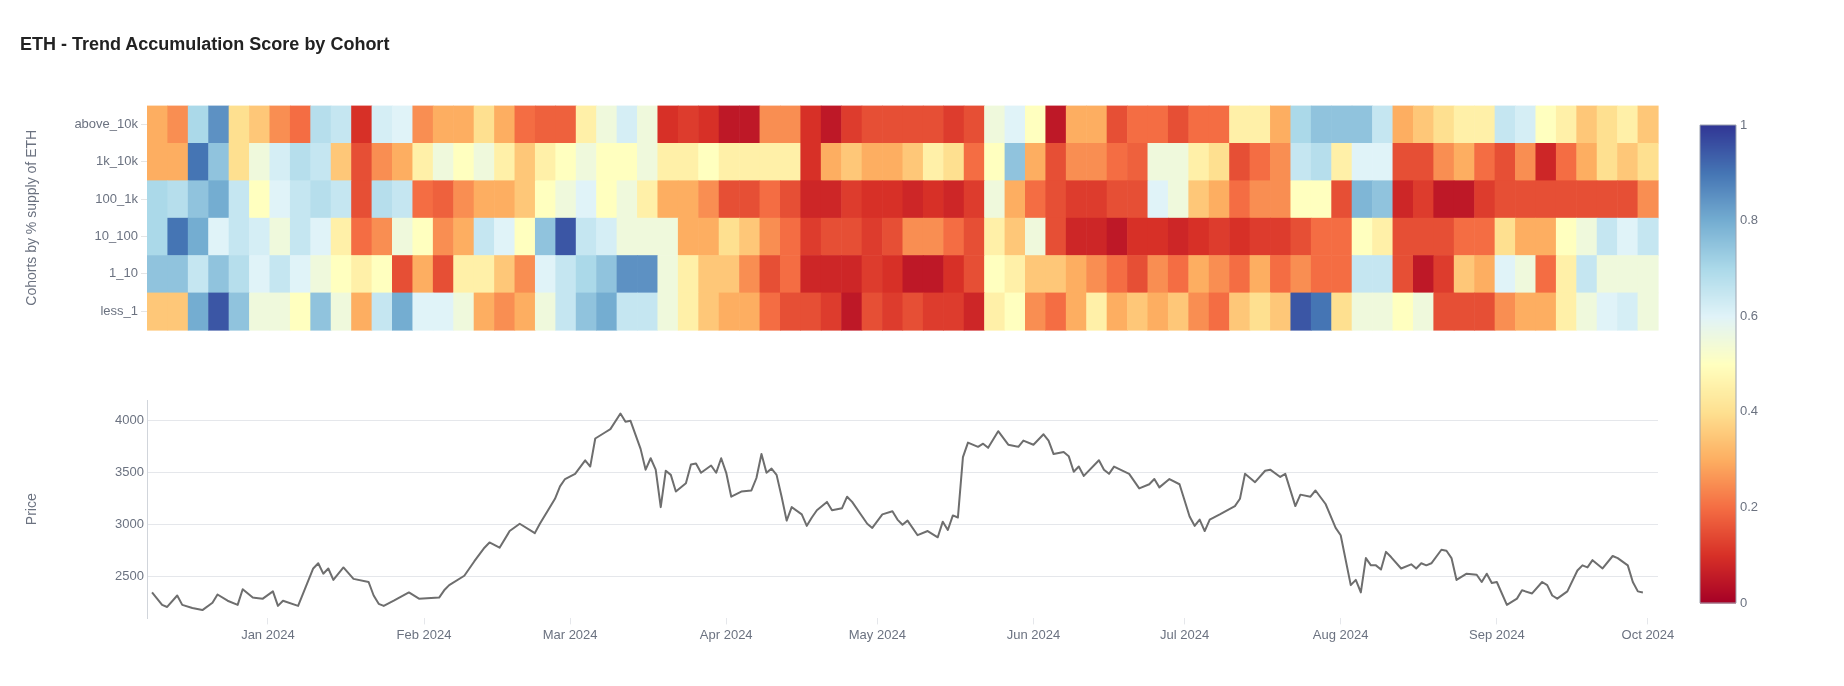 The image size is (1844, 686). I want to click on color-bar-label: 0.6, so click(1749, 315).